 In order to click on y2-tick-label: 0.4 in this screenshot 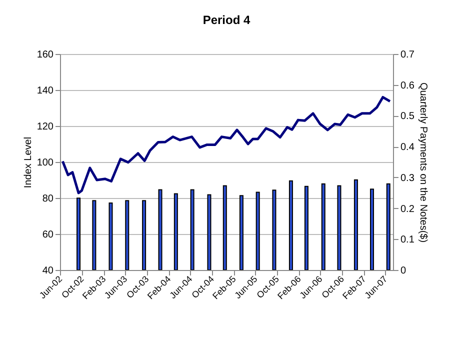, I will do `click(407, 148)`.